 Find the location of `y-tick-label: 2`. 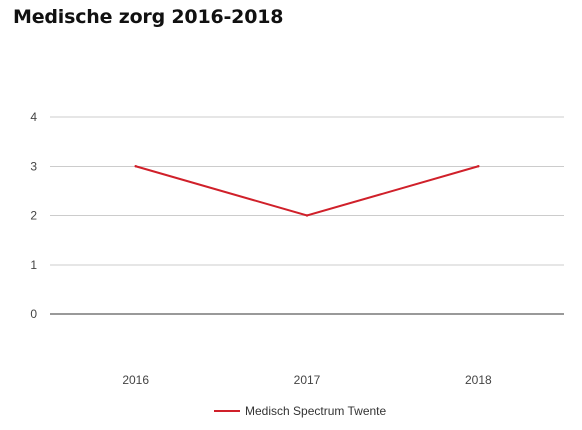

y-tick-label: 2 is located at coordinates (33, 216).